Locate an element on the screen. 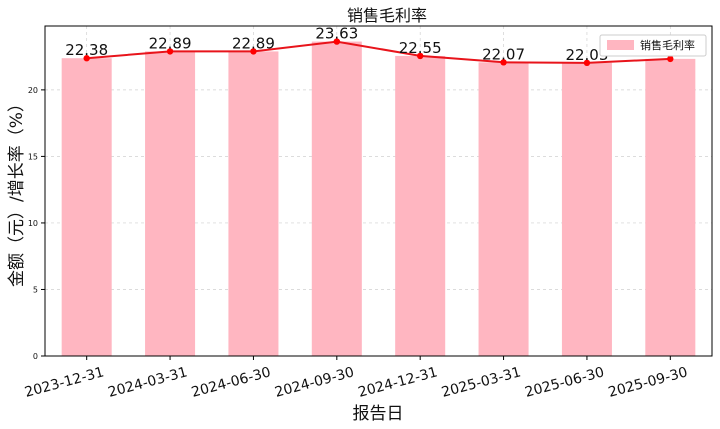 The height and width of the screenshot is (429, 720). data-label: 22.55 is located at coordinates (420, 48).